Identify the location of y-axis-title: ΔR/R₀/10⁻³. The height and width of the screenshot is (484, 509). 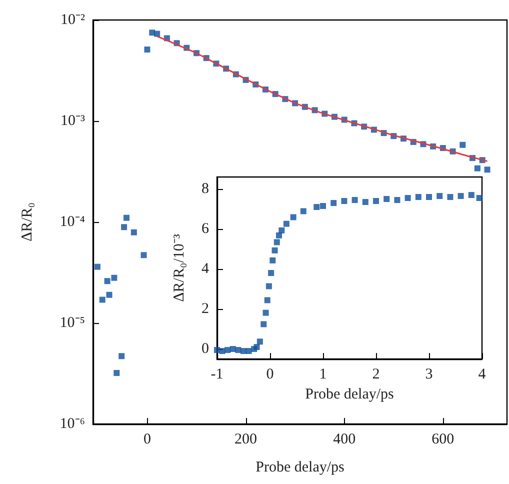
(180, 268).